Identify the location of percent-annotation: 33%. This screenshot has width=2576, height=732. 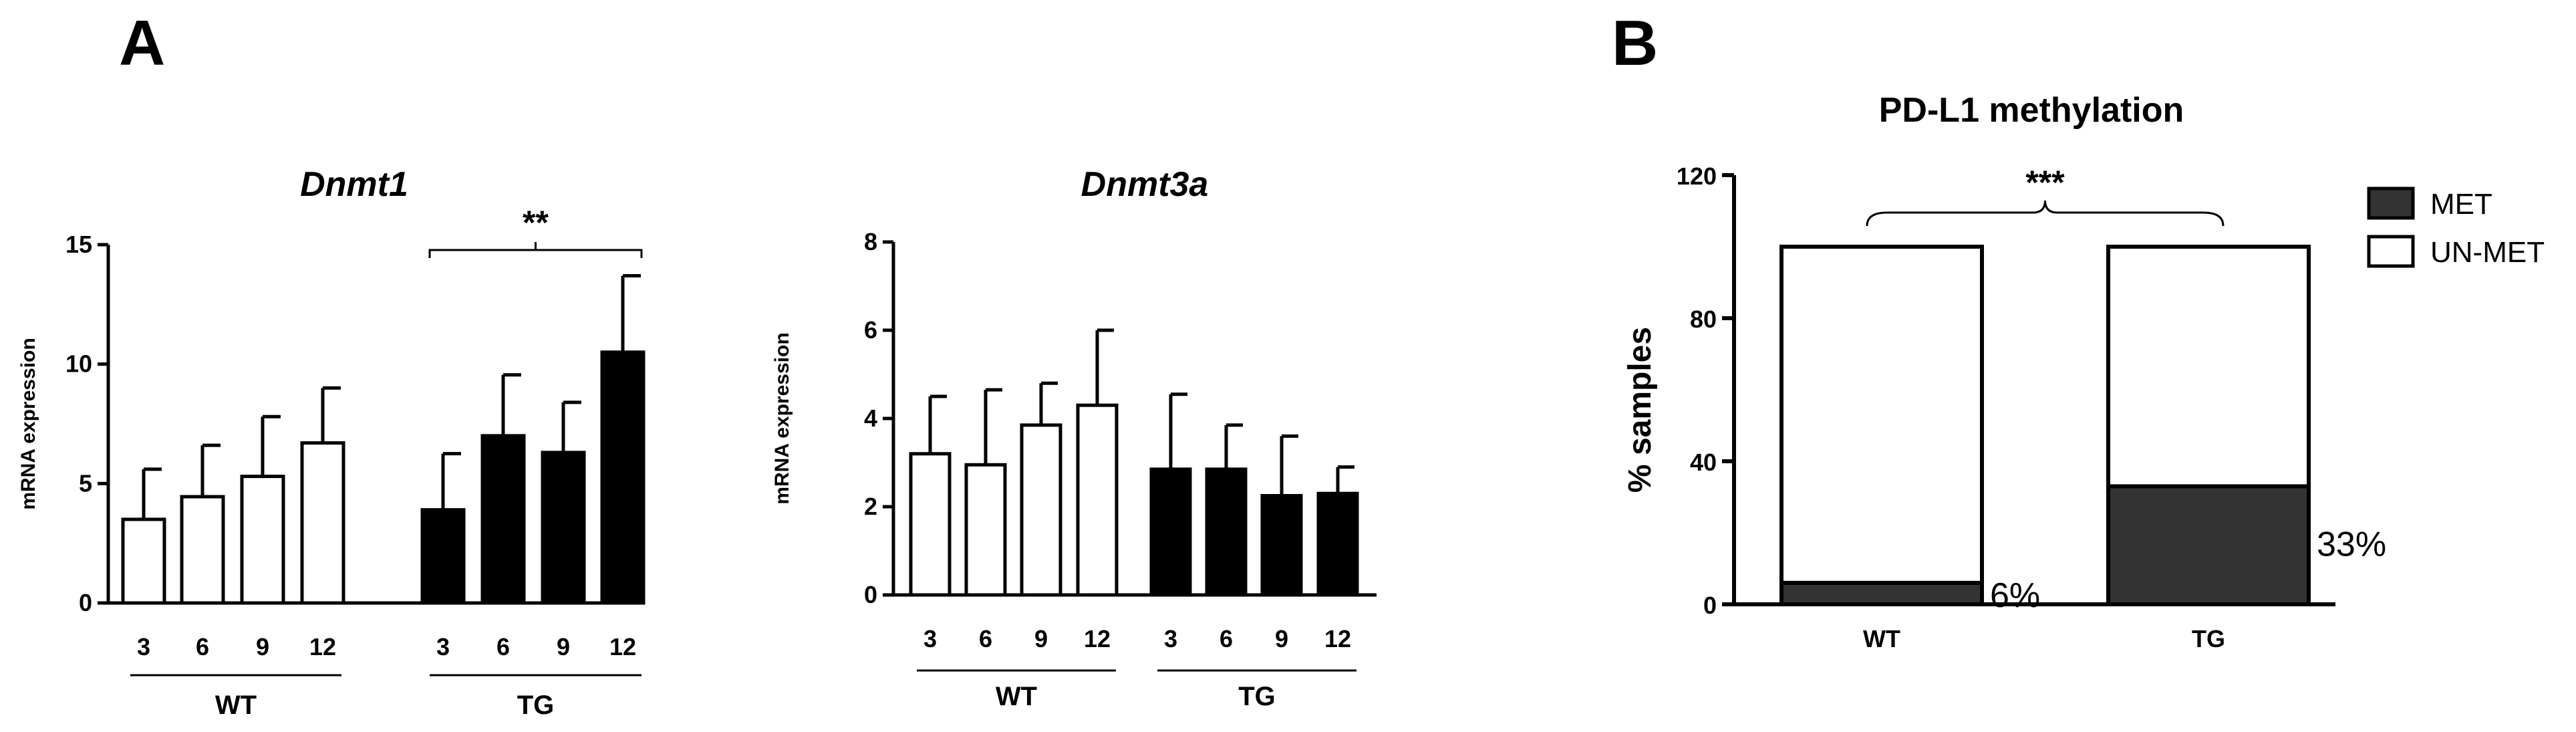
(2351, 544).